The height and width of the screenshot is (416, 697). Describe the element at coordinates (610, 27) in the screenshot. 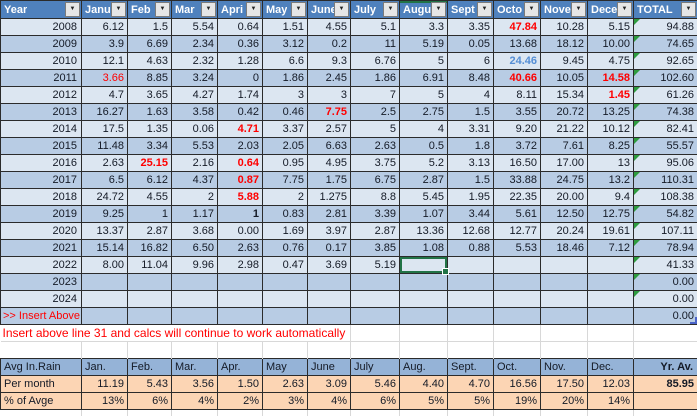

I see `data-cell: 5.15` at that location.